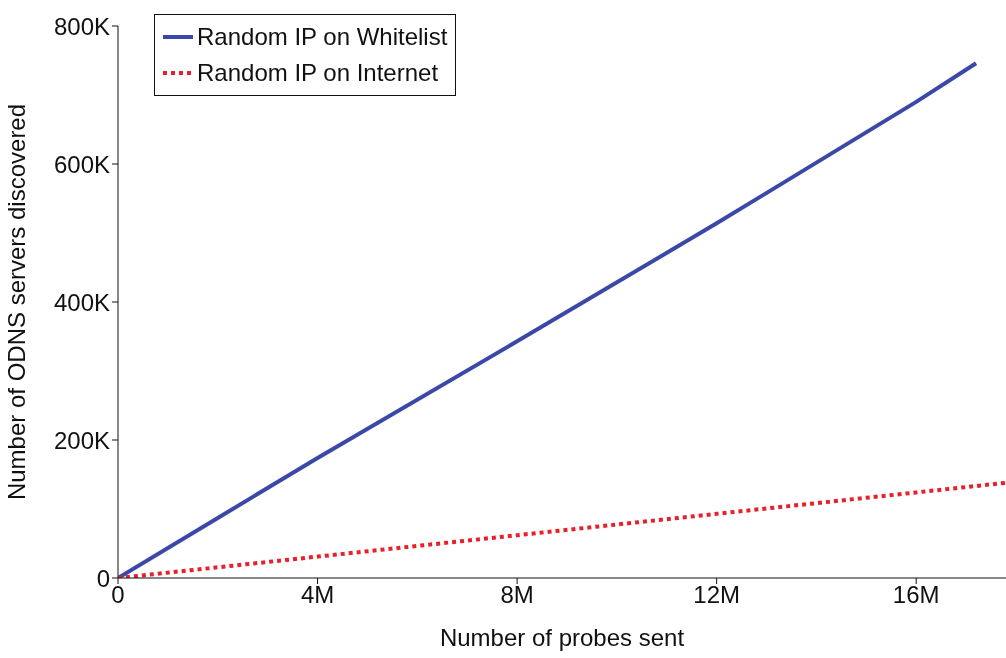 The image size is (1006, 658). I want to click on y-tick-label: 400K, so click(81, 302).